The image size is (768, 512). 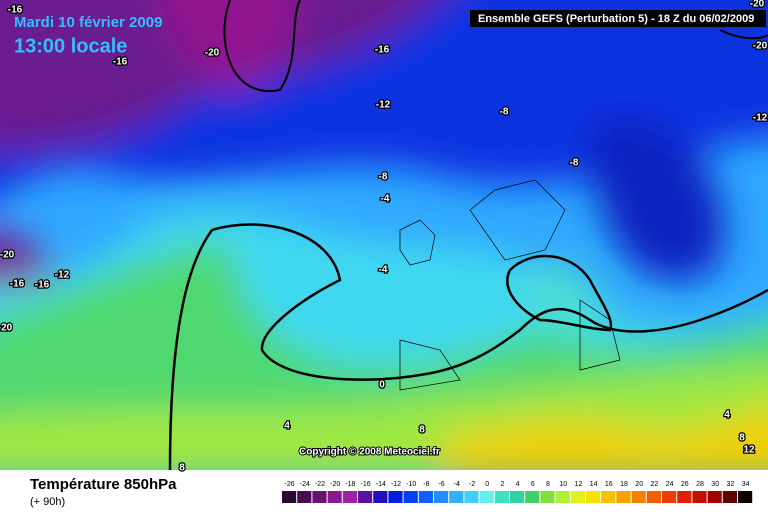 I want to click on run-box, so click(x=618, y=18).